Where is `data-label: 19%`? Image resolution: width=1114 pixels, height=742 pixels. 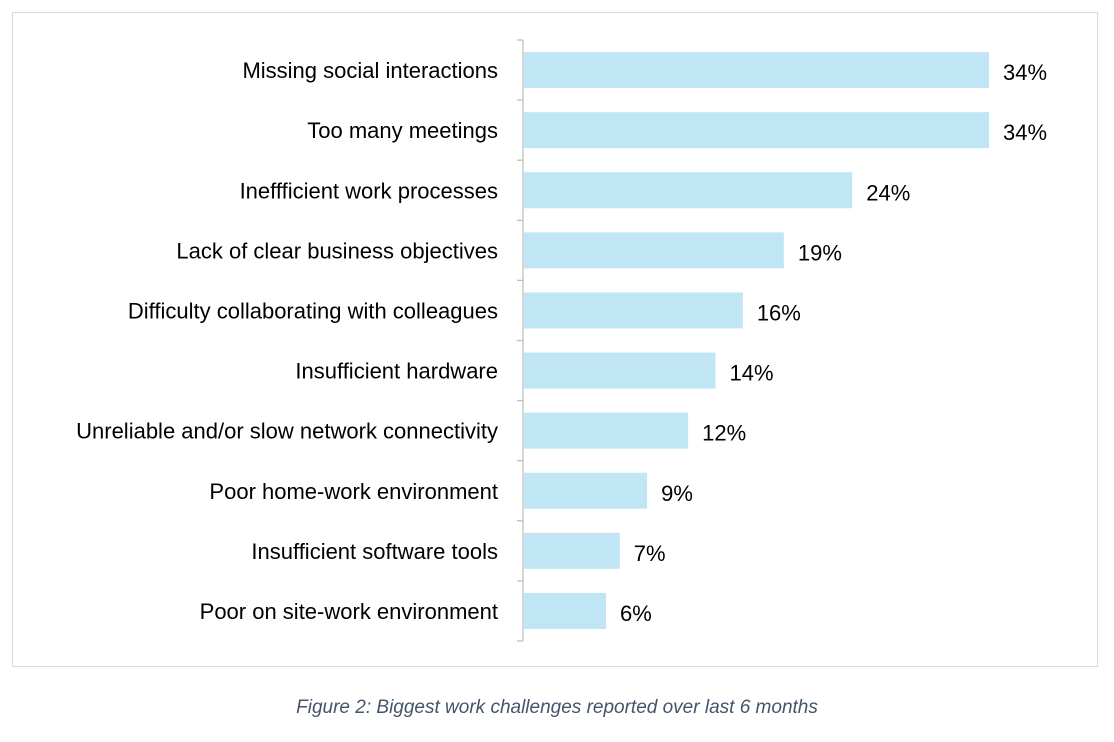 data-label: 19% is located at coordinates (820, 252).